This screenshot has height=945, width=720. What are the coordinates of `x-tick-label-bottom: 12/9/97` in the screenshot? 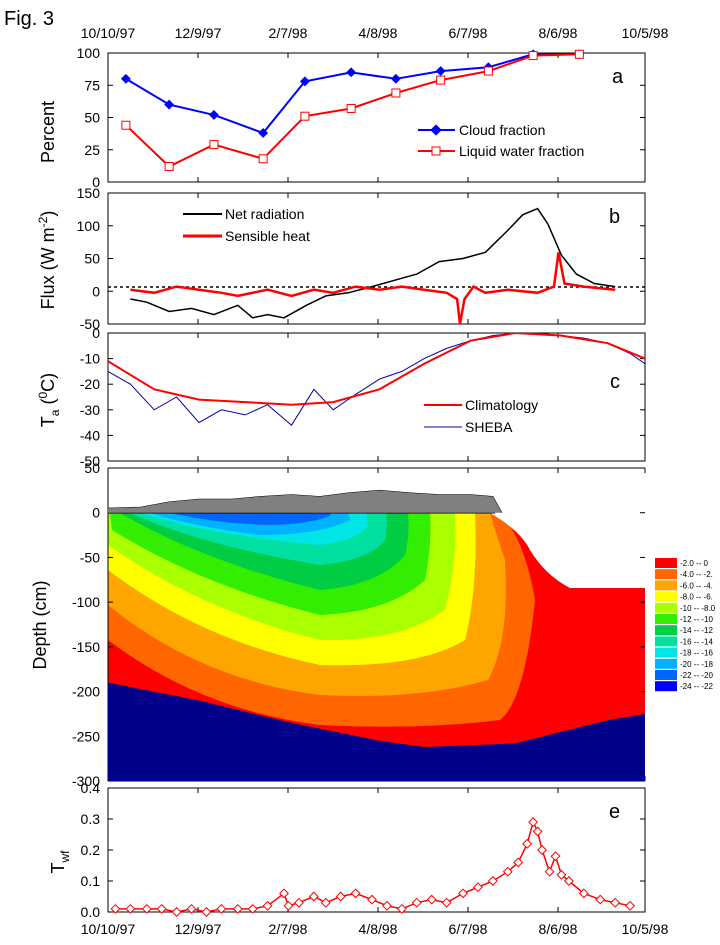 It's located at (198, 929).